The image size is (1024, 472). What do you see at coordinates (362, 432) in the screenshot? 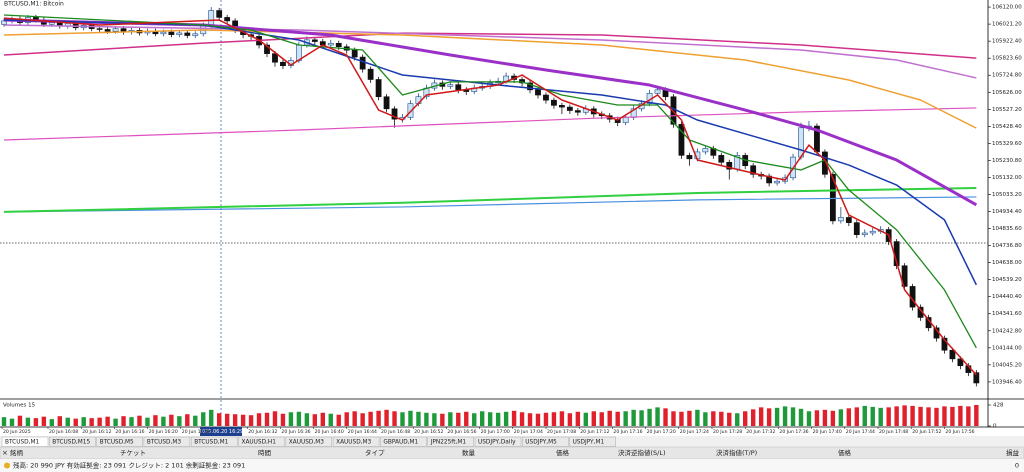
I see `x-tick-label: 20 Jun 16:44` at bounding box center [362, 432].